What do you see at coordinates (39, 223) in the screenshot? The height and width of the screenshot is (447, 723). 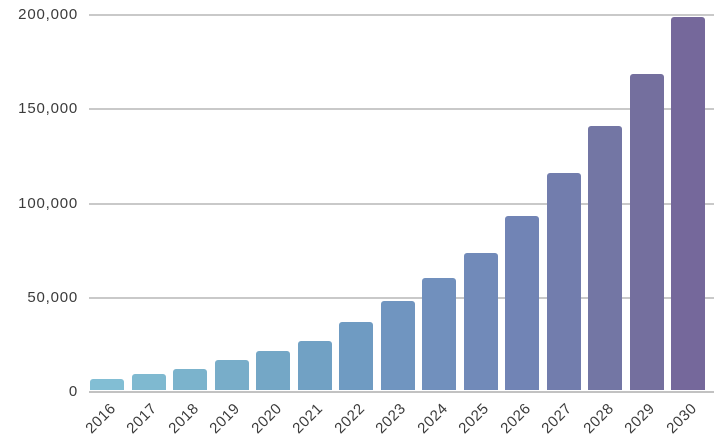 I see `y-axis: 0 50,000 100,000 150,000 200,000` at bounding box center [39, 223].